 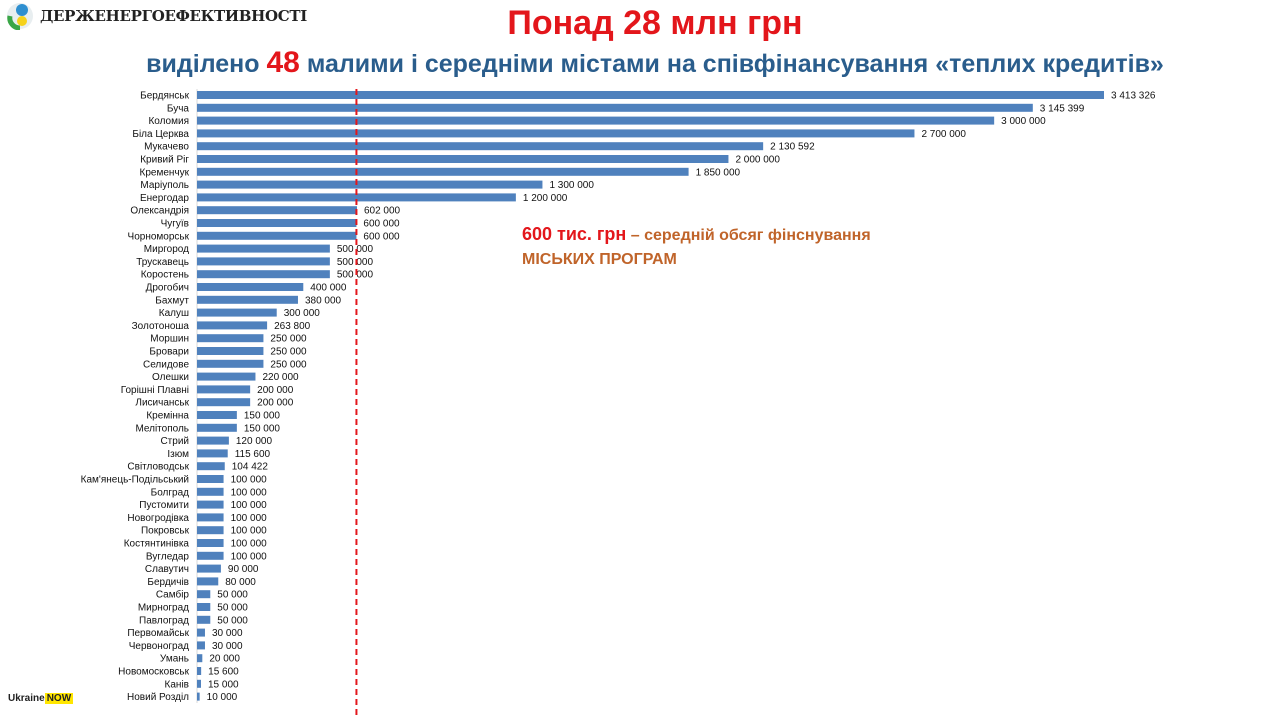 What do you see at coordinates (172, 300) in the screenshot?
I see `category-label: Бахмут` at bounding box center [172, 300].